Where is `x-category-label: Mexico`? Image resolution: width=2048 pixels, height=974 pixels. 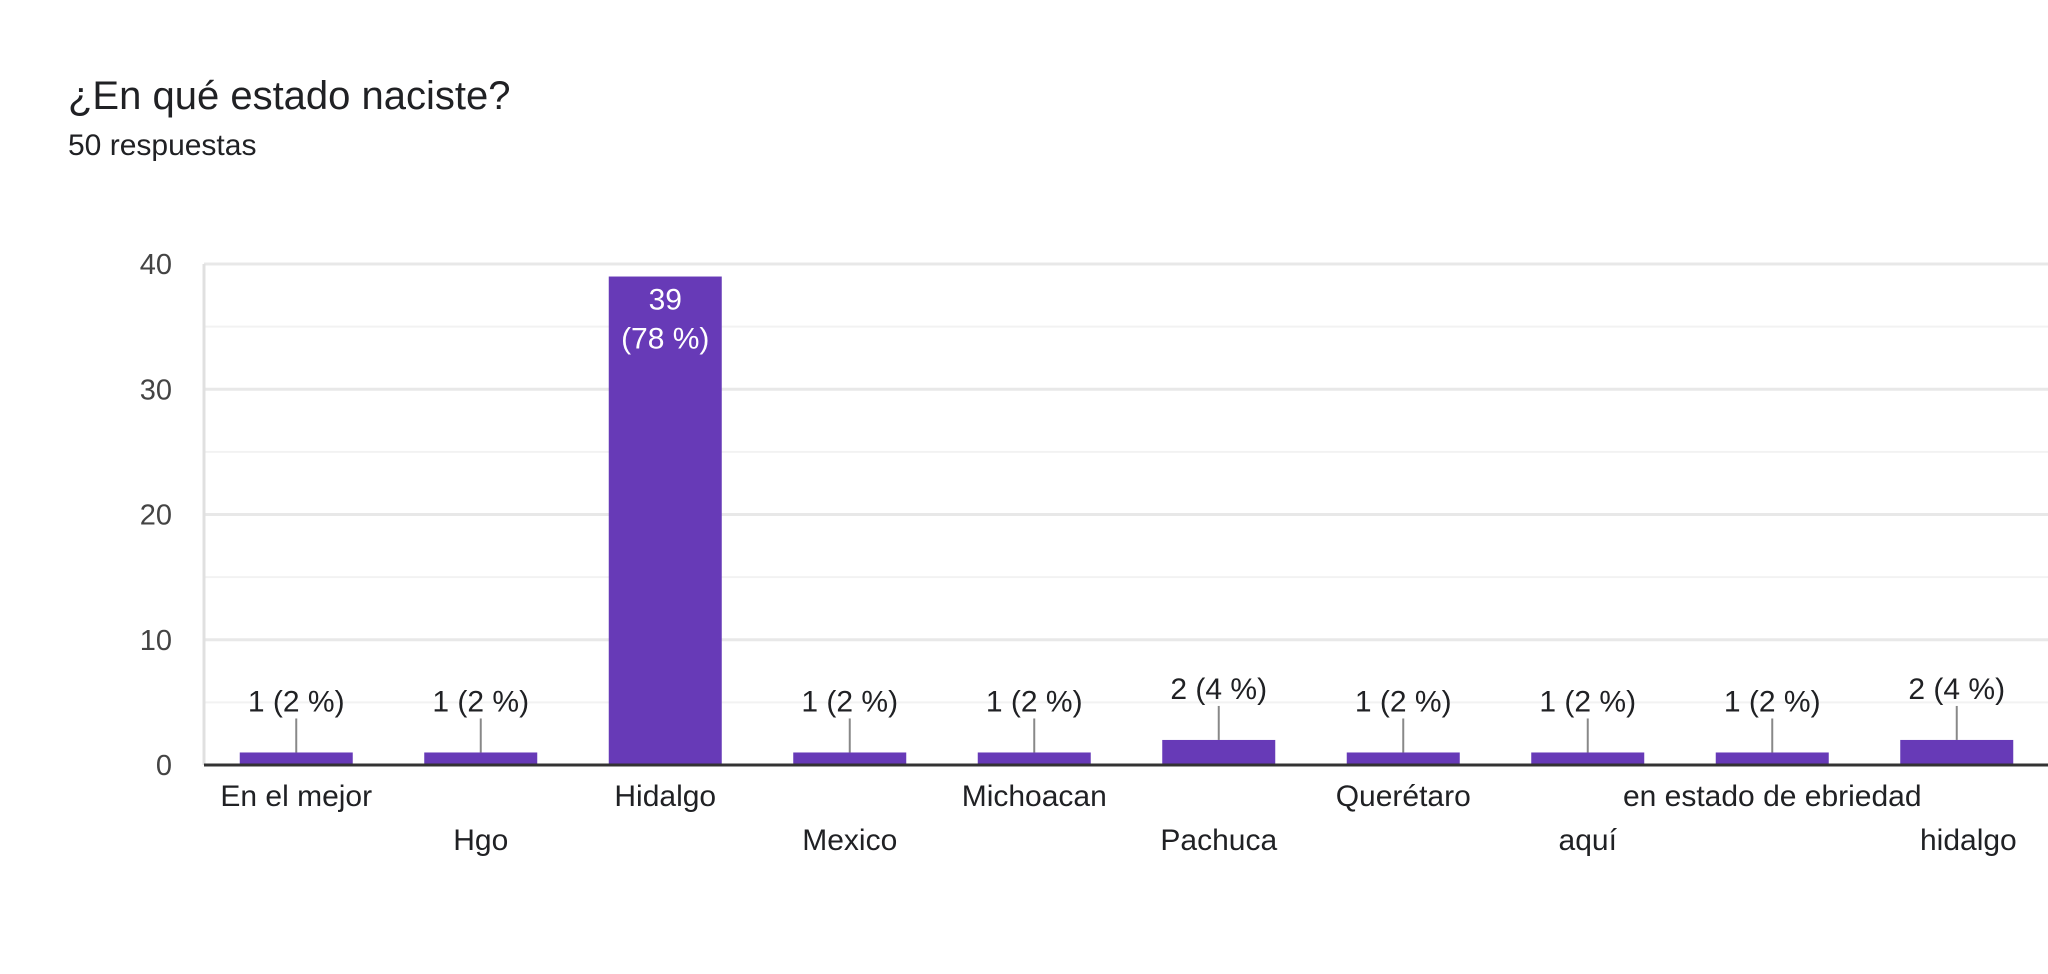 x-category-label: Mexico is located at coordinates (849, 840).